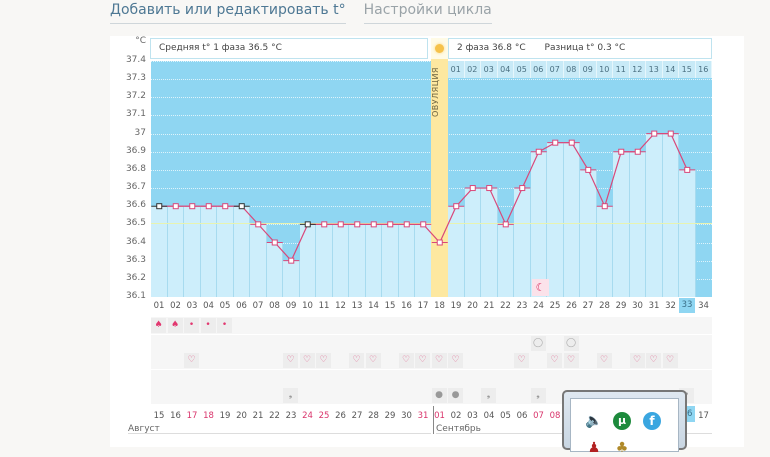  I want to click on calendar-date: 20, so click(242, 416).